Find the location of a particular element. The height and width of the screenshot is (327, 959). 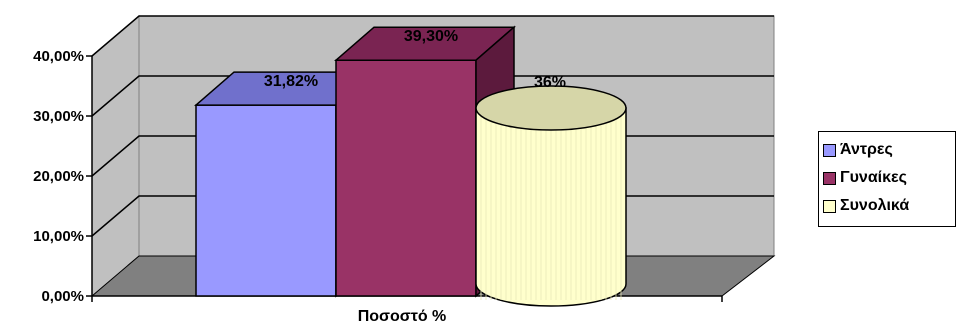

legend-label: Συνολικά is located at coordinates (875, 205).